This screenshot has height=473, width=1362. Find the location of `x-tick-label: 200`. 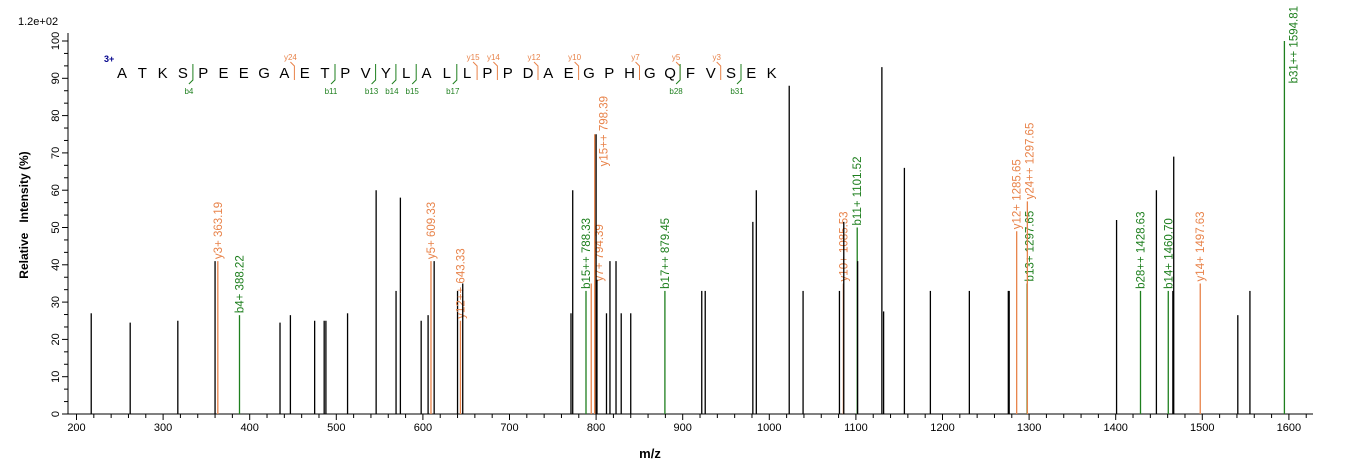

x-tick-label: 200 is located at coordinates (76, 428).